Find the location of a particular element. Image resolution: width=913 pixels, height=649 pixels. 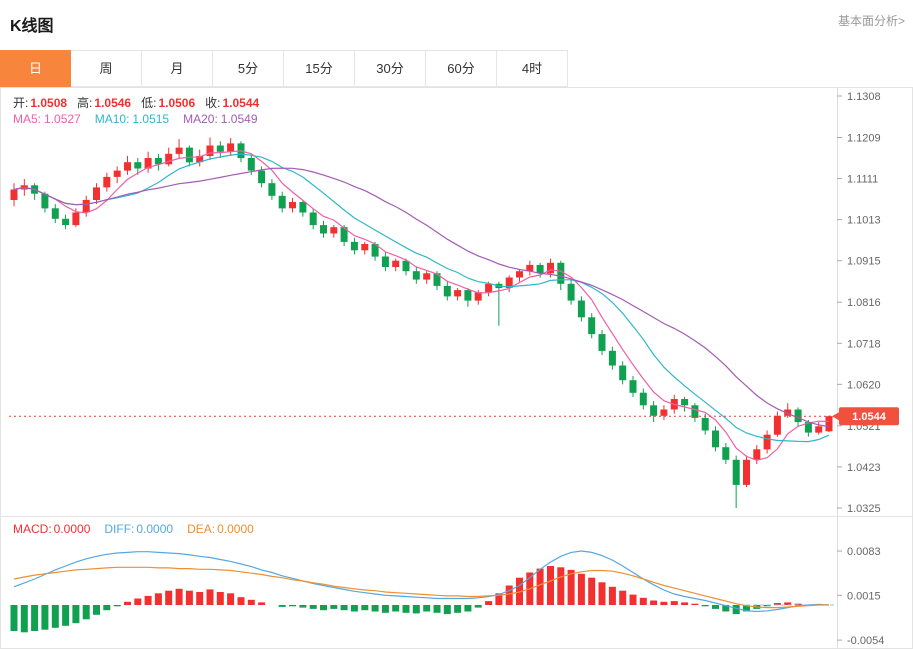

svg-text: -0.0054 is located at coordinates (865, 641).